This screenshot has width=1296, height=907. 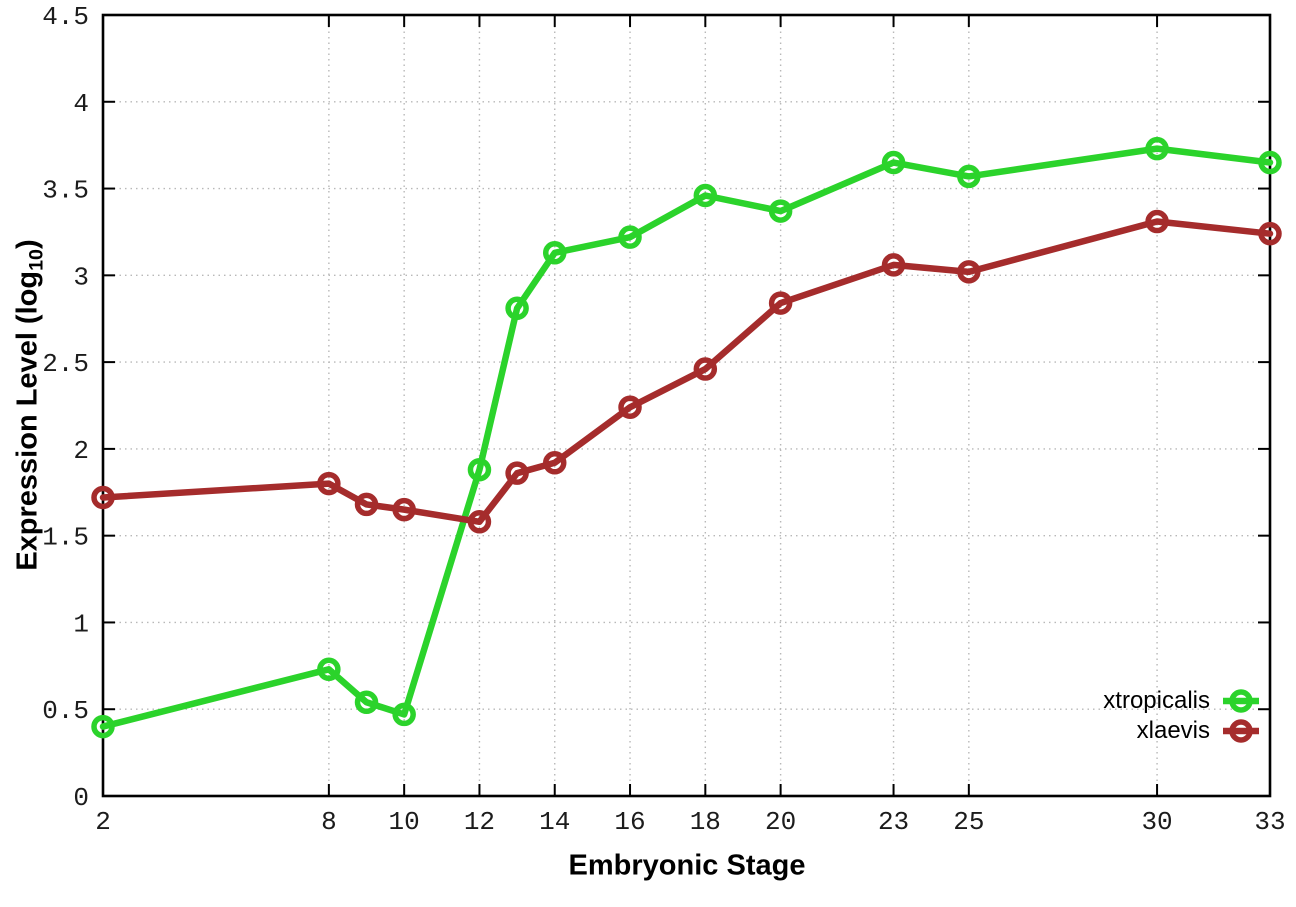 I want to click on y-tick-label: 4.5, so click(x=65, y=17).